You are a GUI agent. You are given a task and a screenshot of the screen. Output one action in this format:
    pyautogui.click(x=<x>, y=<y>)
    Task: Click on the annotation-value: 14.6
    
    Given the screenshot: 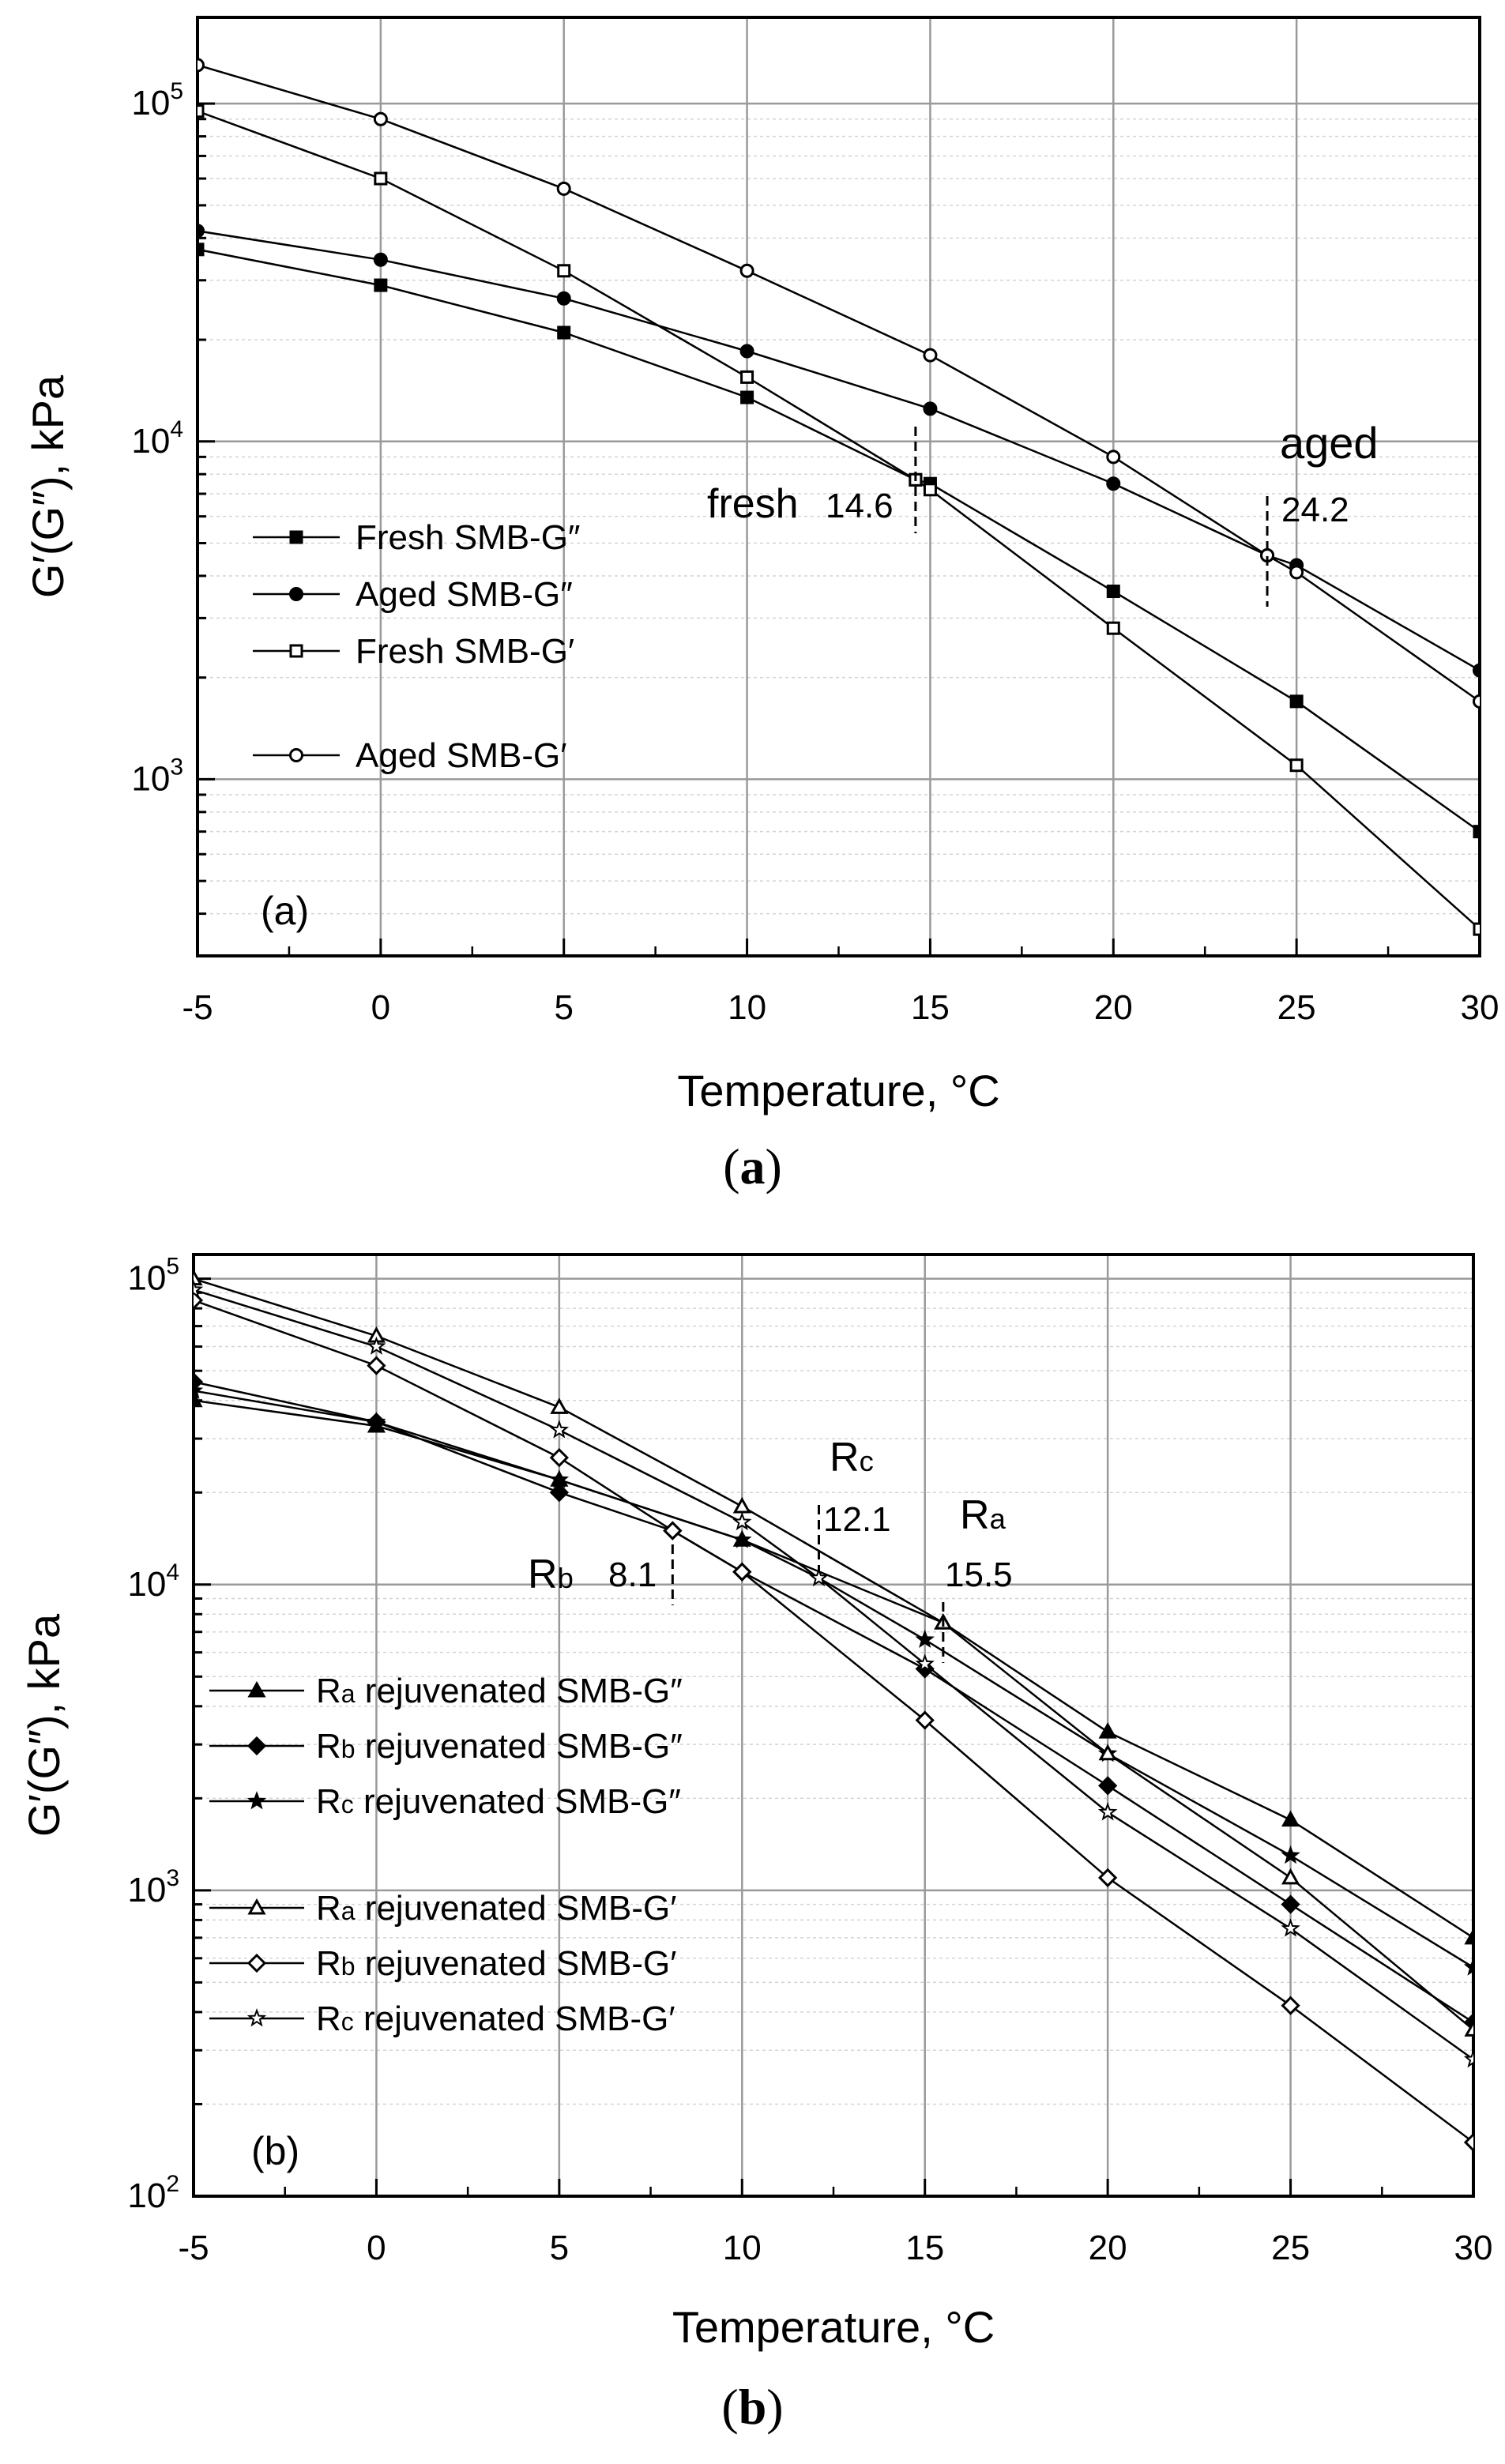 What is the action you would take?
    pyautogui.click(x=860, y=506)
    